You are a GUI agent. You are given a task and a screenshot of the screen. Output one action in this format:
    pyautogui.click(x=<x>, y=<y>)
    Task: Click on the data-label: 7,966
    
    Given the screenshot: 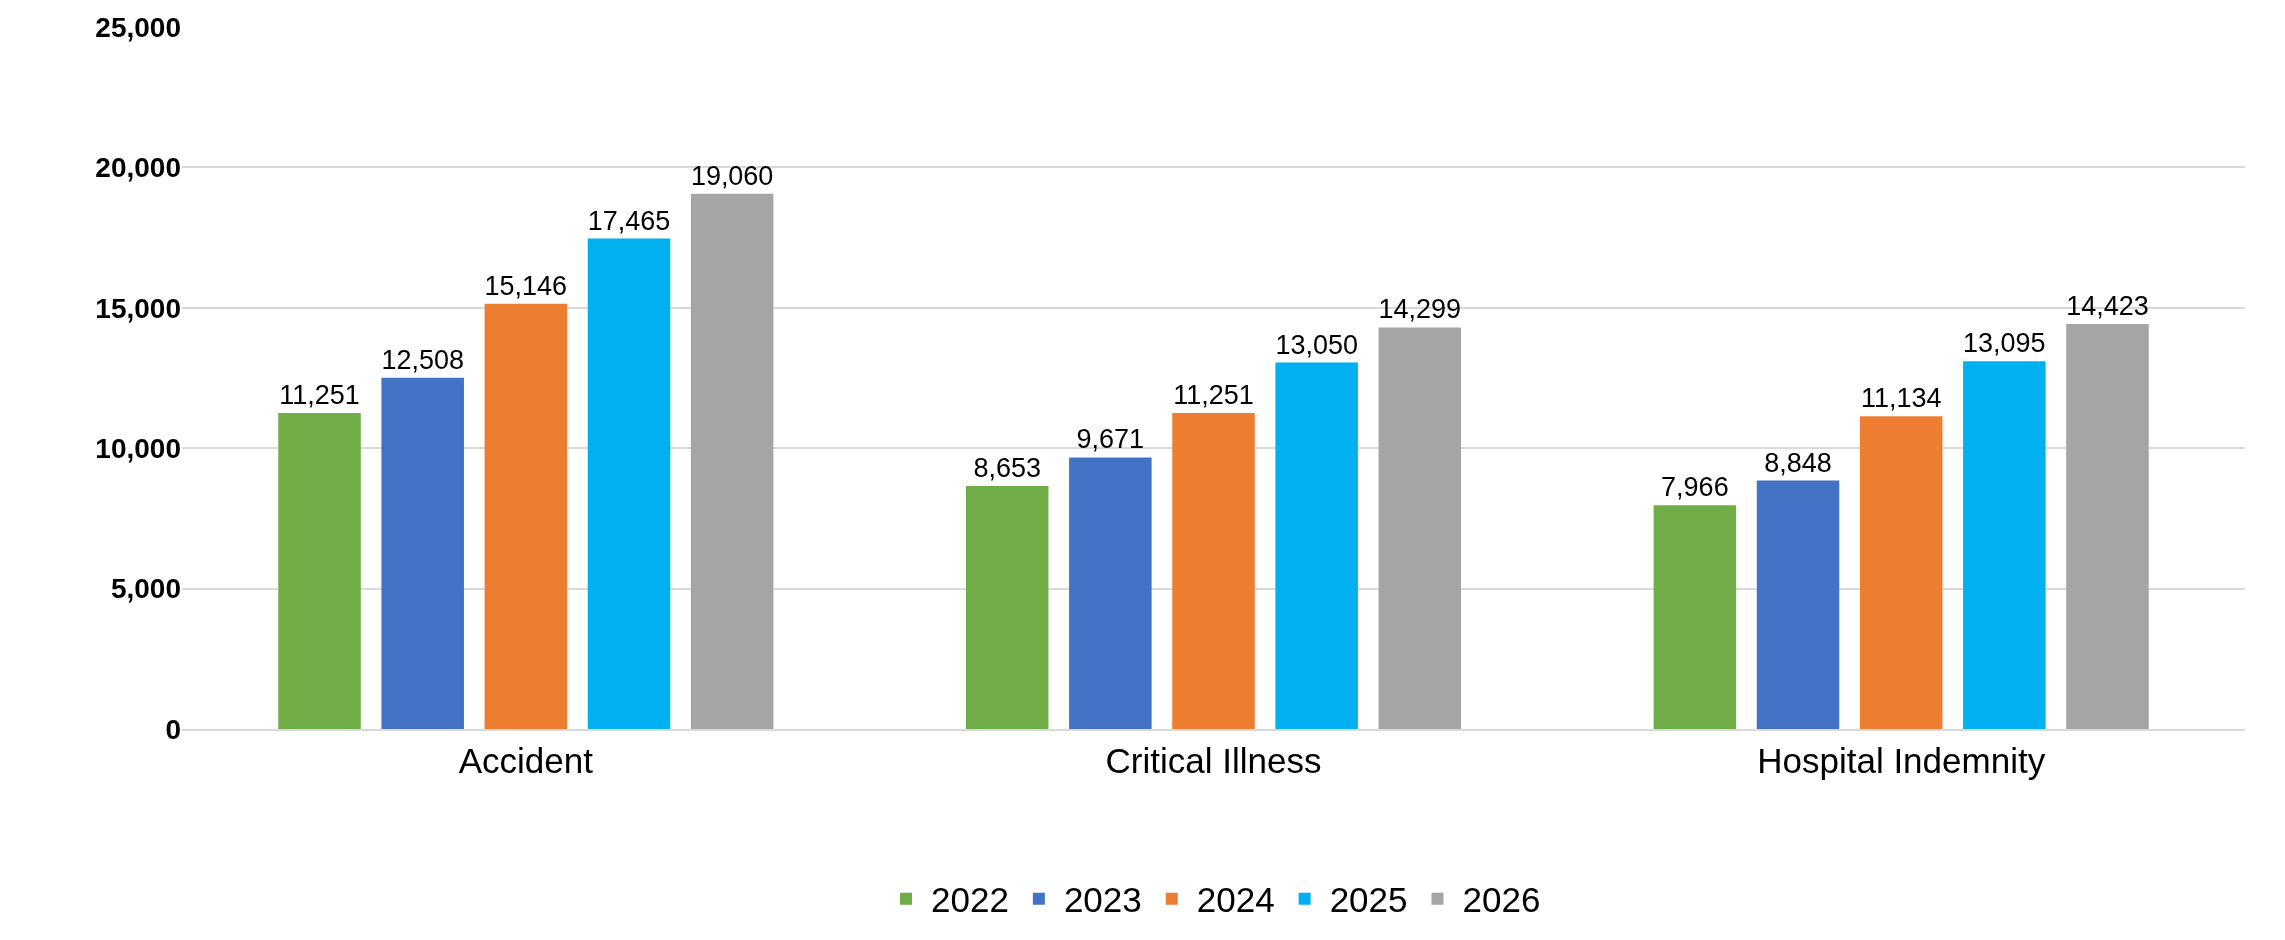 What is the action you would take?
    pyautogui.click(x=1695, y=487)
    